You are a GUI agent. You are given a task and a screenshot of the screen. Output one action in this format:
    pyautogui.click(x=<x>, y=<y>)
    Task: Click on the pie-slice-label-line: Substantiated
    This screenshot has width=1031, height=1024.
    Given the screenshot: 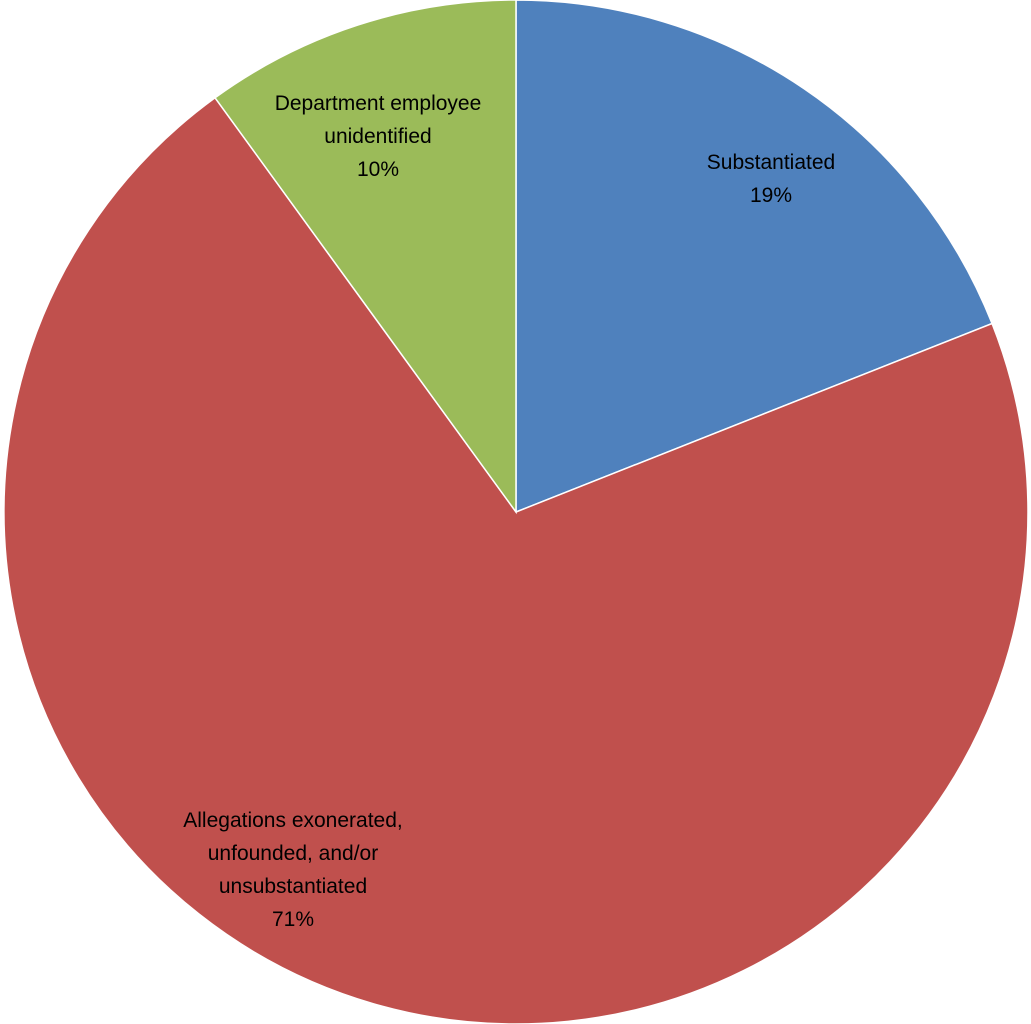 What is the action you would take?
    pyautogui.click(x=771, y=162)
    